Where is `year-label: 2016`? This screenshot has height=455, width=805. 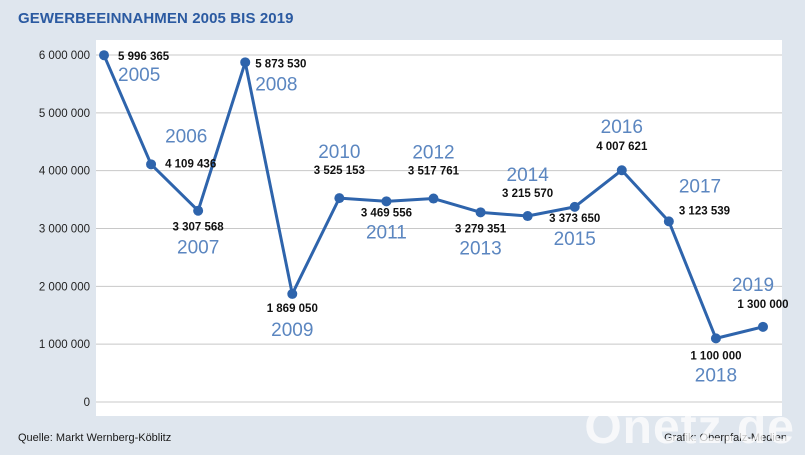
year-label: 2016 is located at coordinates (622, 127).